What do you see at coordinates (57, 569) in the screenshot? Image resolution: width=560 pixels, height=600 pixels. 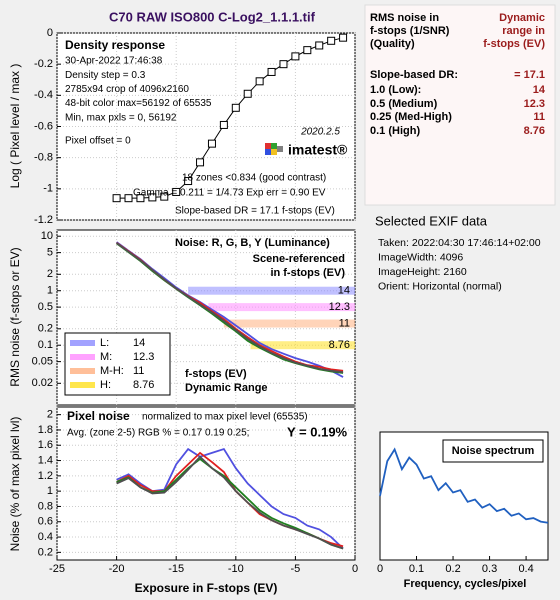 I see `x-tick-label: -25` at bounding box center [57, 569].